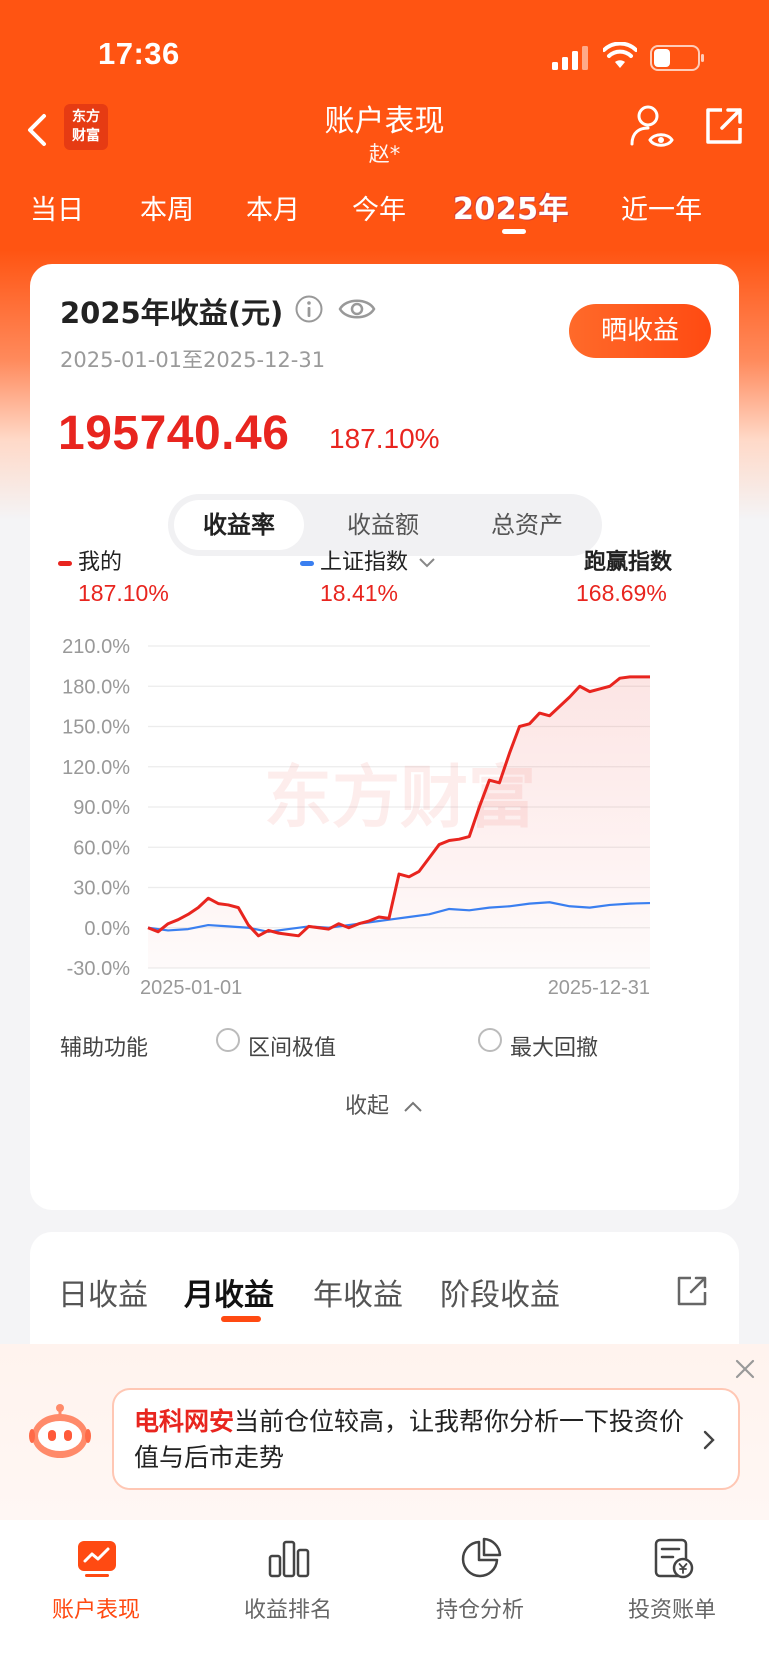 This screenshot has height=1665, width=769. What do you see at coordinates (123, 593) in the screenshot?
I see `legend-mine-value: 187.10%` at bounding box center [123, 593].